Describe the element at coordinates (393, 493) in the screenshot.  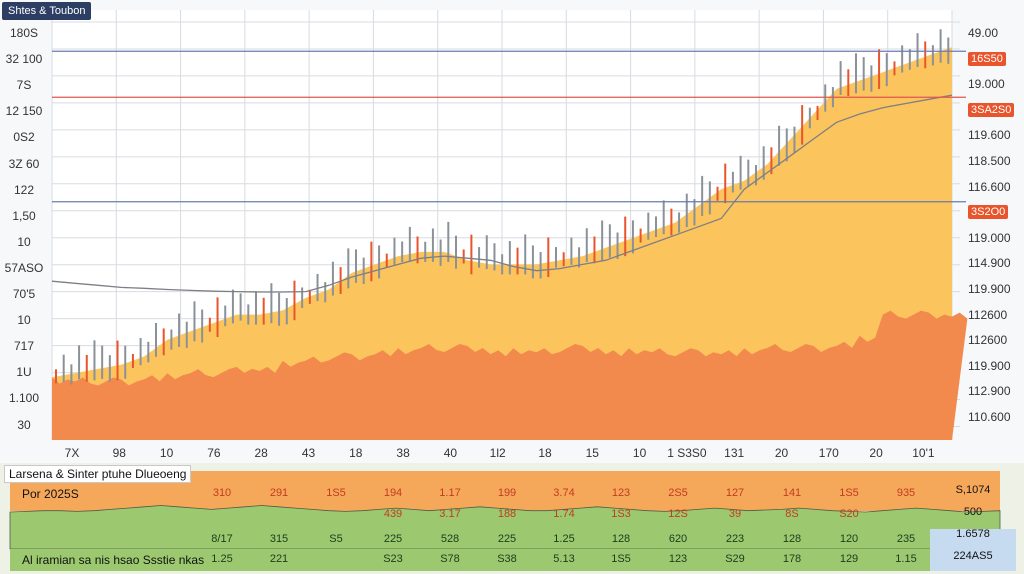
I see `panel-value: 194` at that location.